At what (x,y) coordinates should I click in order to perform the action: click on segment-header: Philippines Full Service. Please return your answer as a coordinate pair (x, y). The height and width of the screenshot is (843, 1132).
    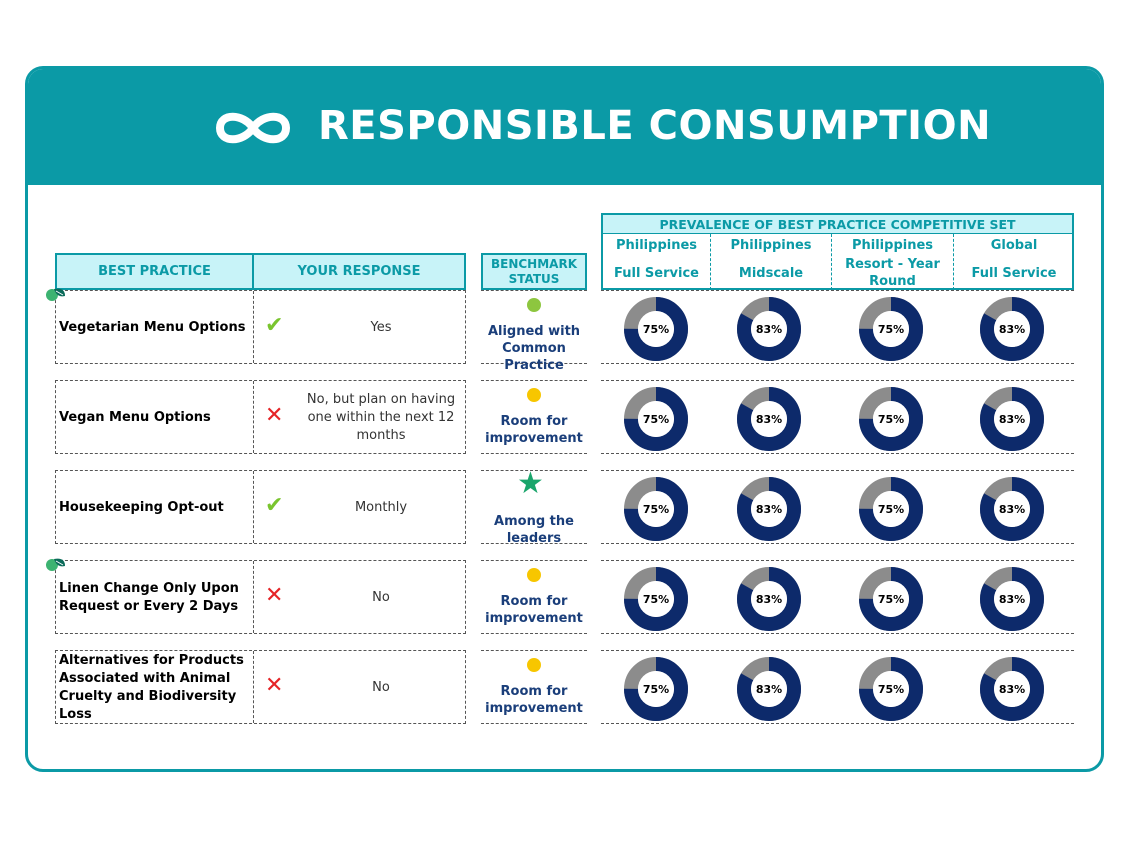
    Looking at the image, I should click on (656, 262).